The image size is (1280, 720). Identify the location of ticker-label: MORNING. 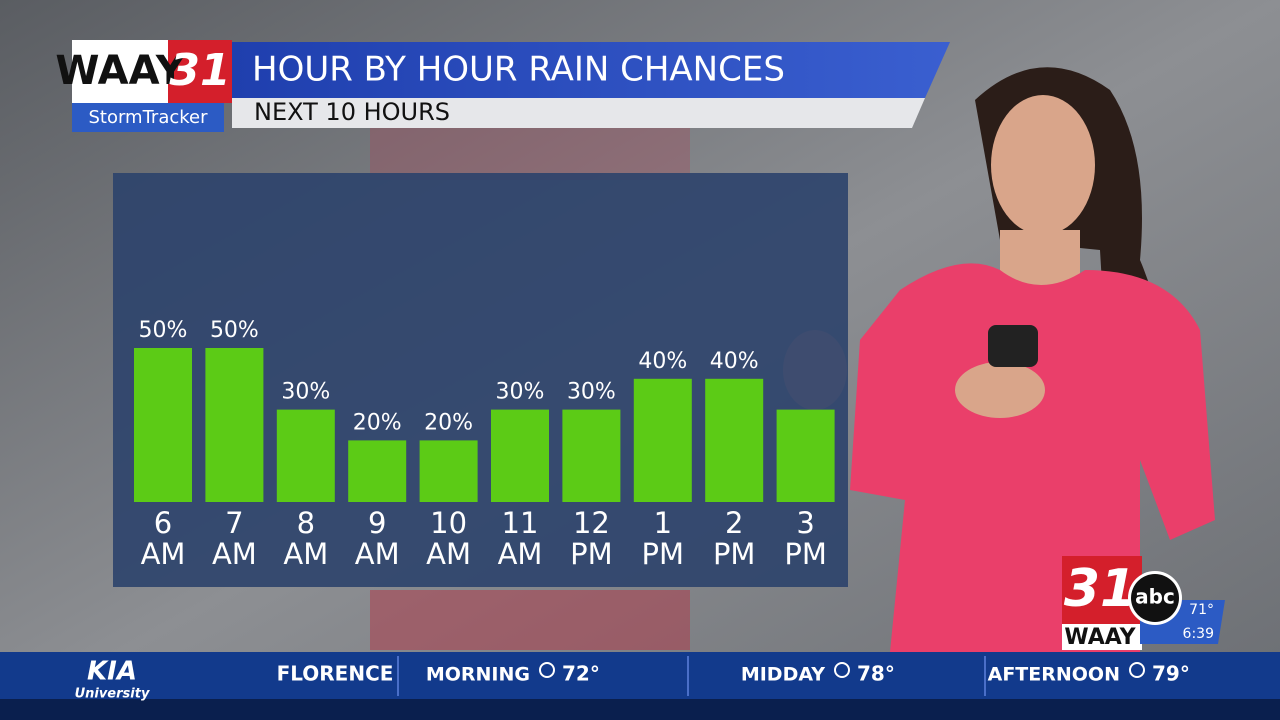
(478, 675).